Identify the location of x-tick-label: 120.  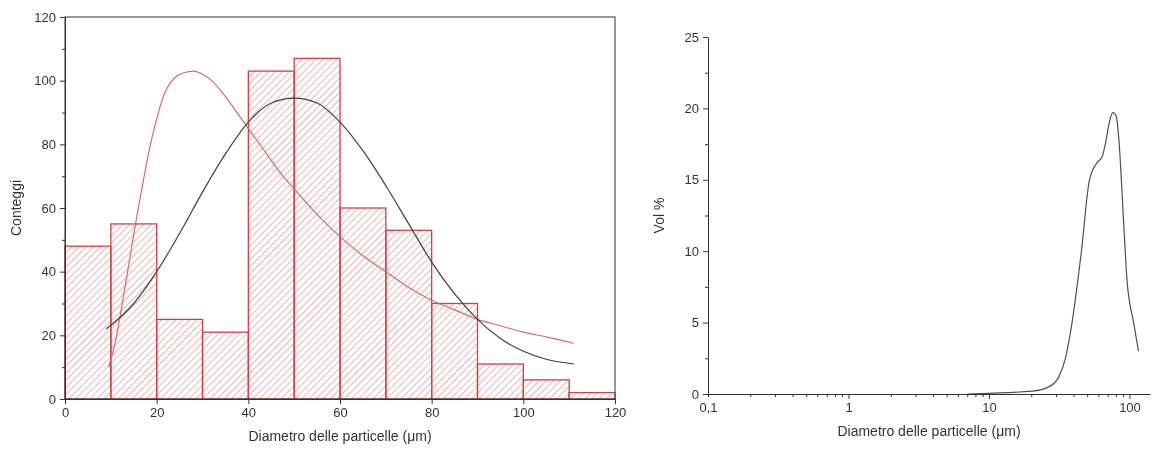
(615, 413).